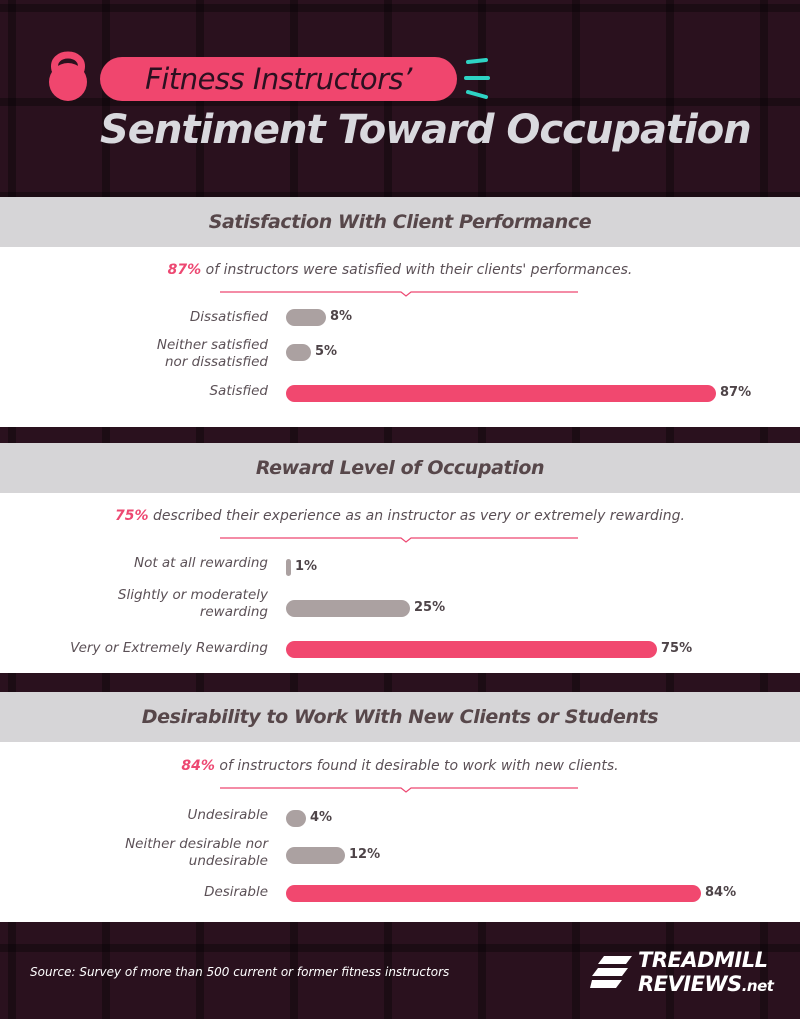 Image resolution: width=800 pixels, height=1019 pixels. Describe the element at coordinates (757, 986) in the screenshot. I see `logo-text-suffix: .net` at that location.